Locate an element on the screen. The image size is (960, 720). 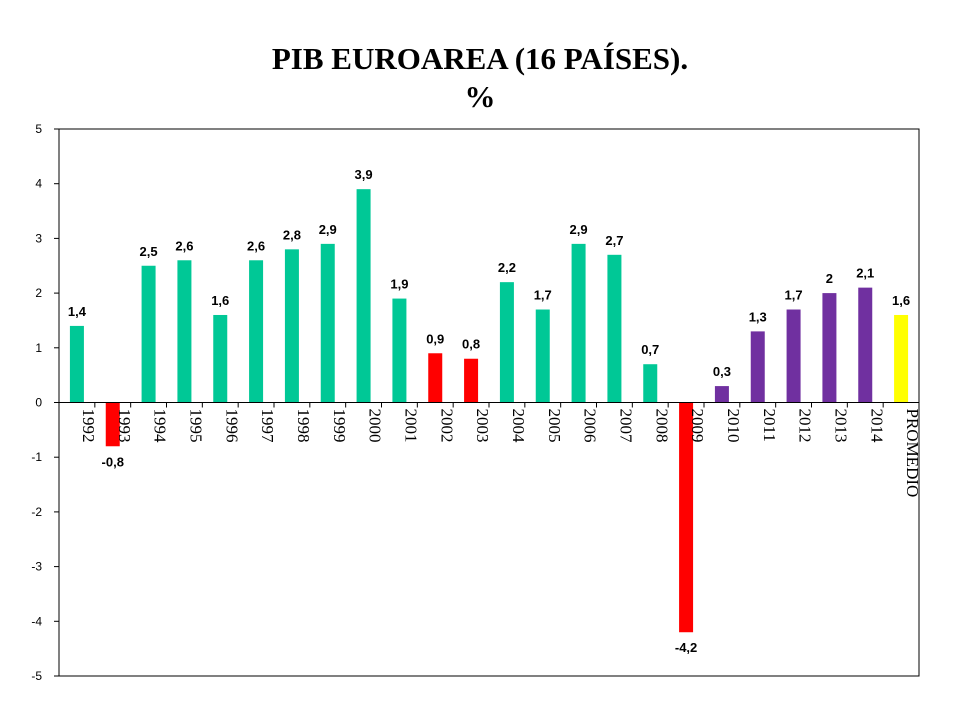
y-tick-label: -2 is located at coordinates (36, 512).